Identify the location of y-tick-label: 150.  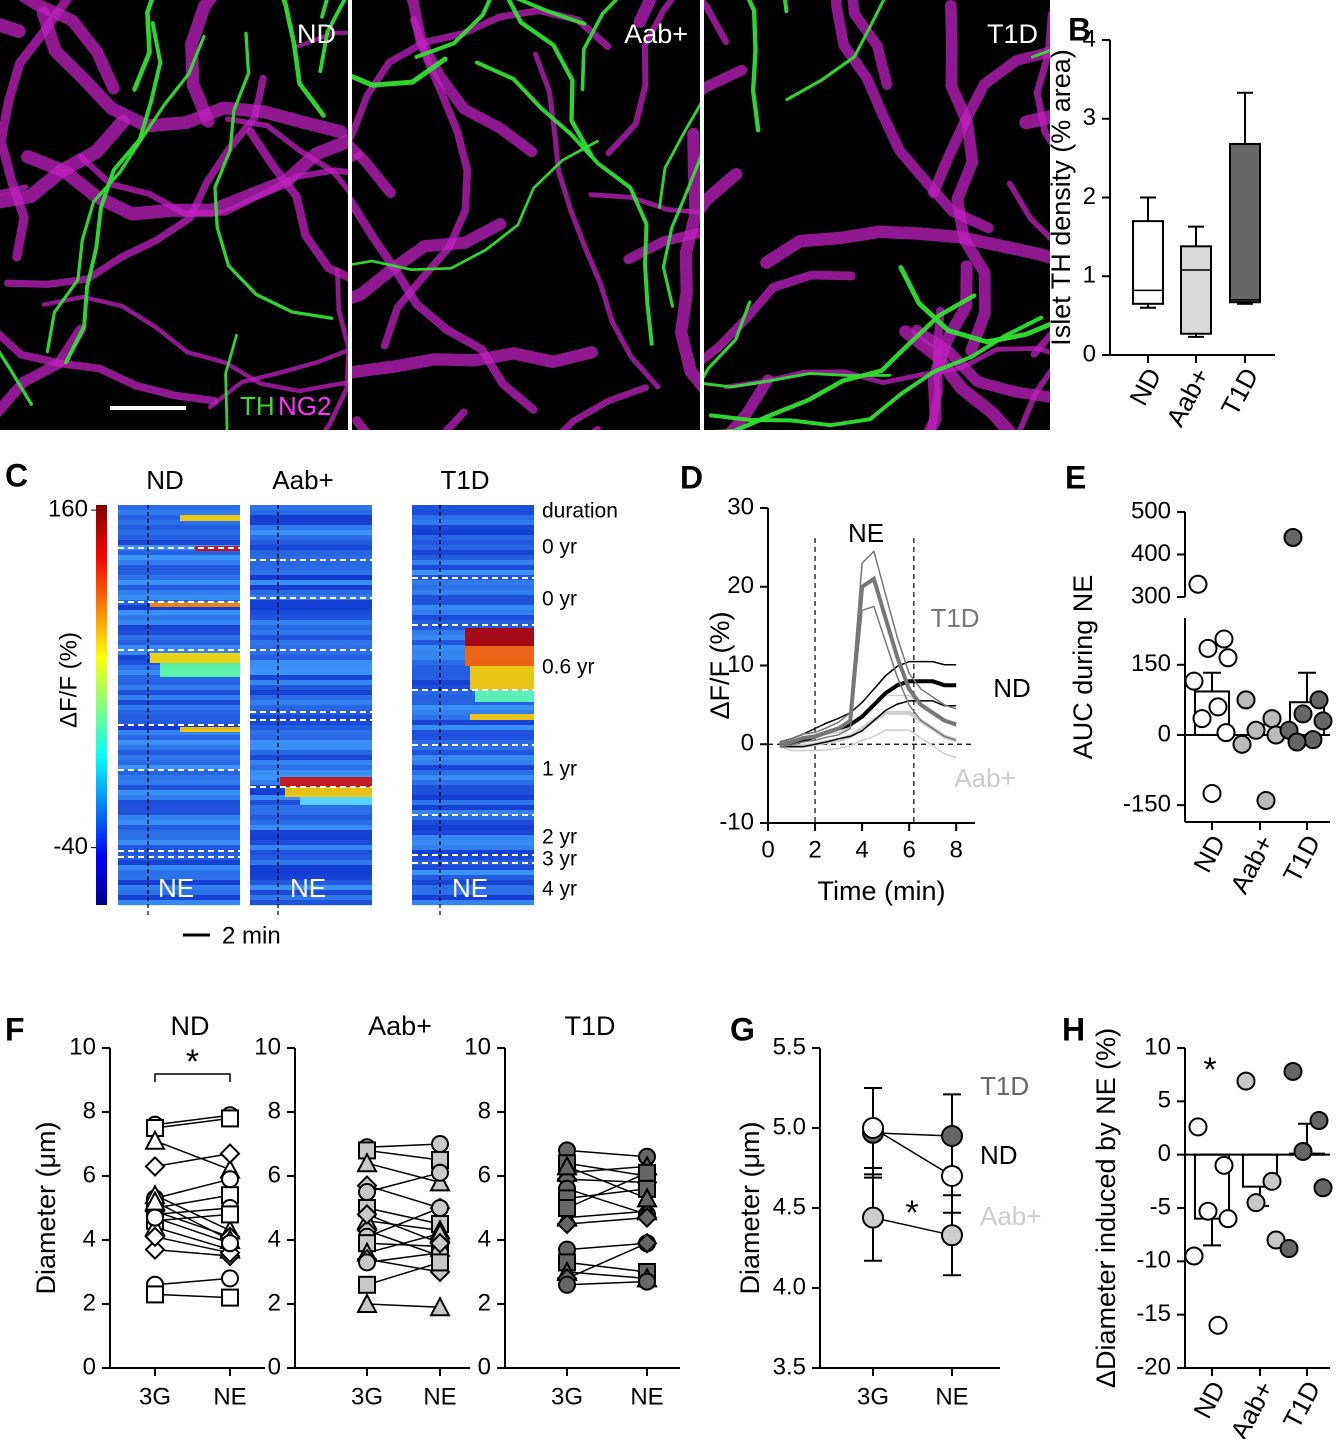
(1151, 663).